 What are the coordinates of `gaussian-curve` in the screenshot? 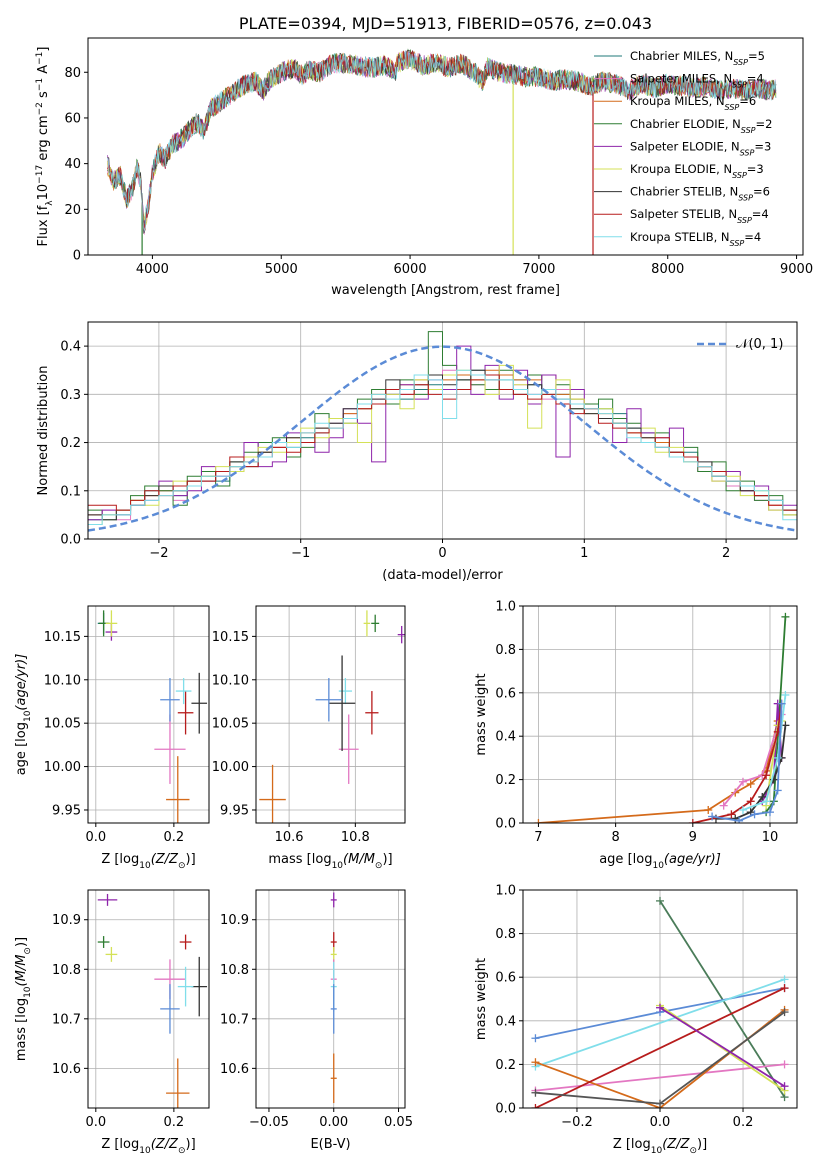 It's located at (442, 438).